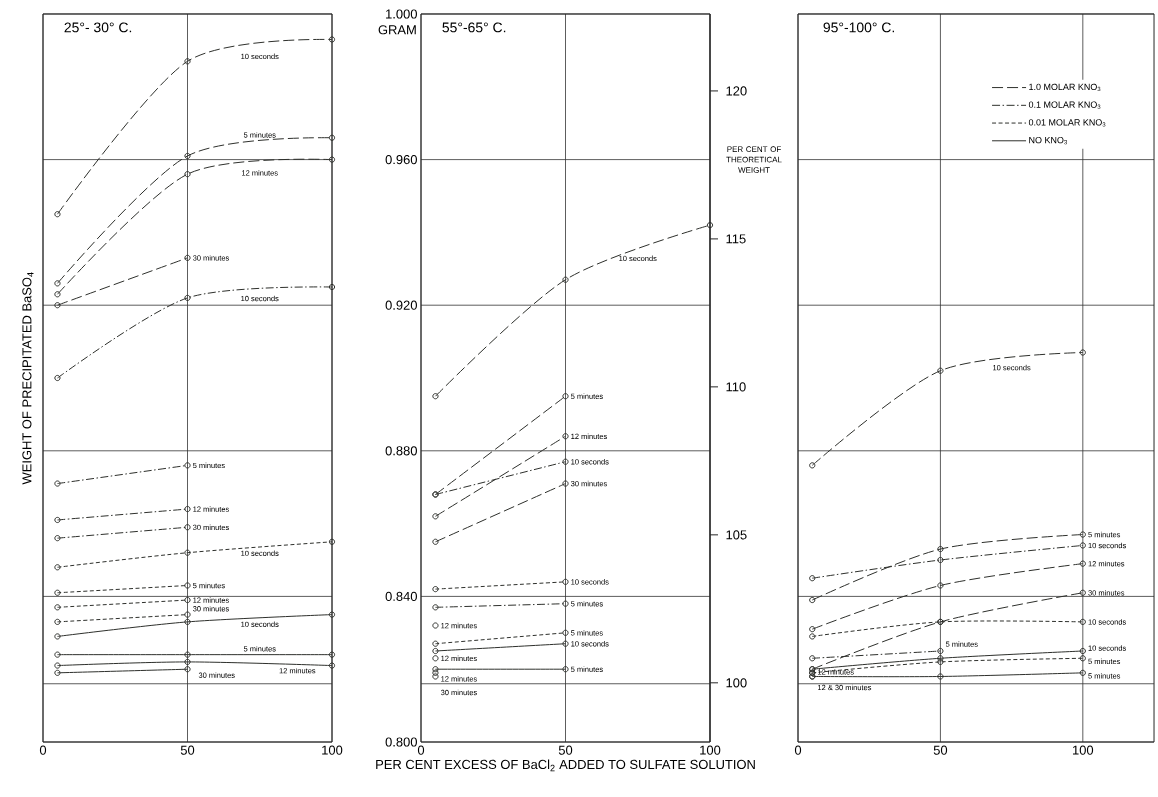 The width and height of the screenshot is (1158, 797). What do you see at coordinates (28, 378) in the screenshot?
I see `y-axis-title: WEIGHT OF PRECIPITATED BaSO$_{4}$` at bounding box center [28, 378].